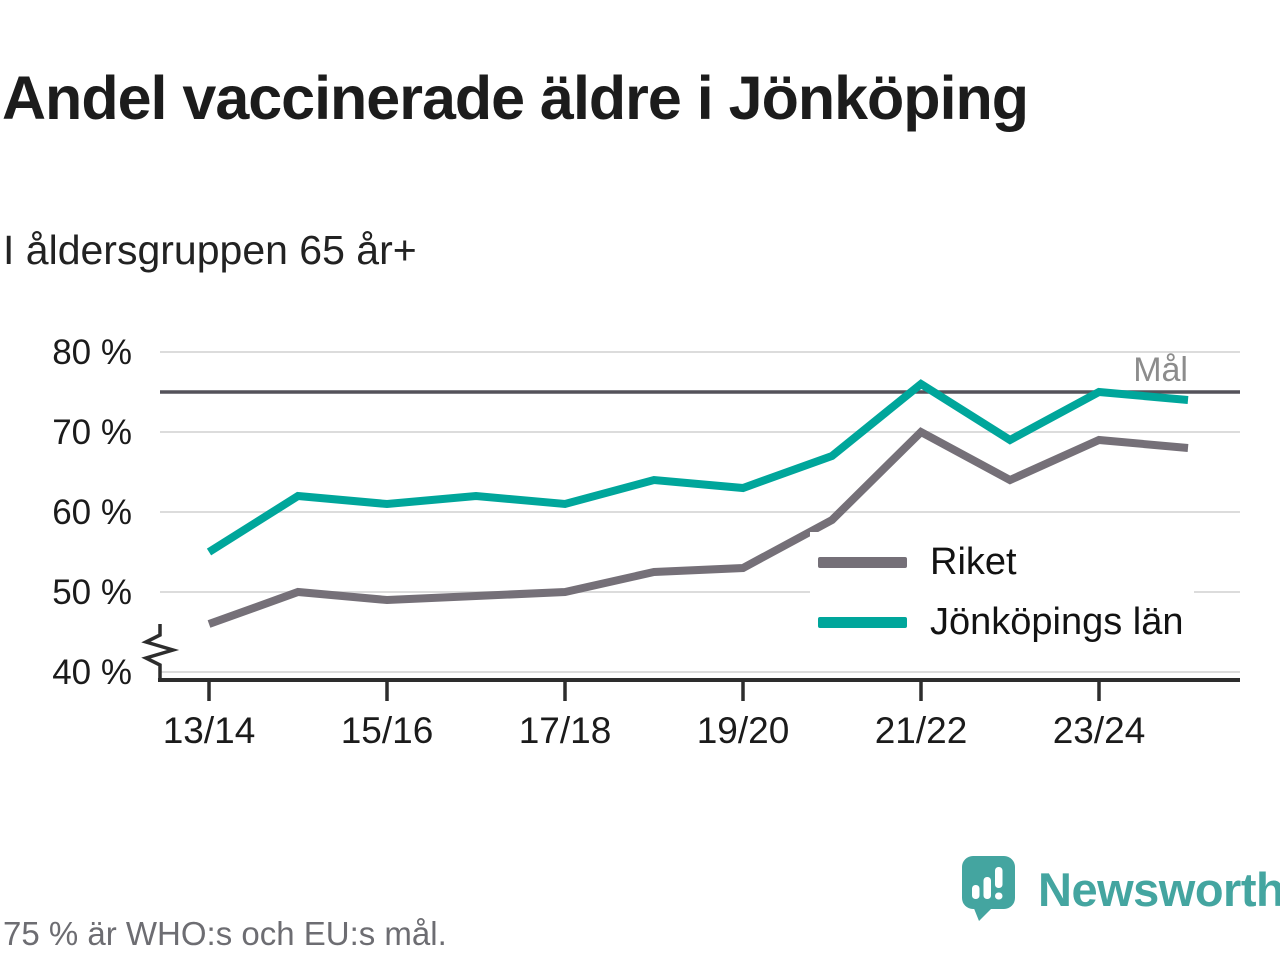 This screenshot has width=1280, height=960. What do you see at coordinates (565, 730) in the screenshot?
I see `x-axis-tick-label: 17/18` at bounding box center [565, 730].